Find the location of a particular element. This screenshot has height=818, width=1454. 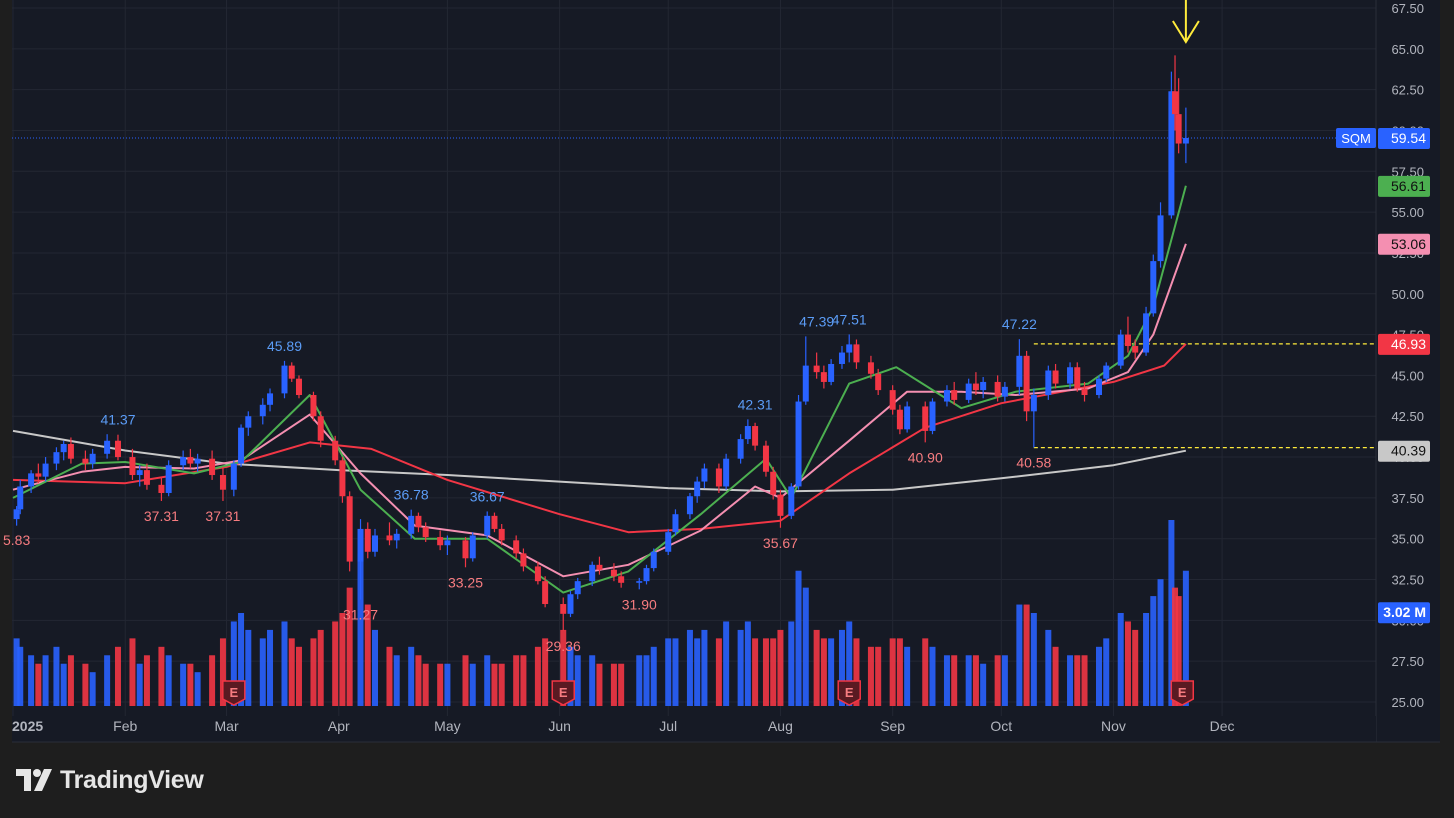

price-label-sma_long: 40.39 is located at coordinates (1408, 451).